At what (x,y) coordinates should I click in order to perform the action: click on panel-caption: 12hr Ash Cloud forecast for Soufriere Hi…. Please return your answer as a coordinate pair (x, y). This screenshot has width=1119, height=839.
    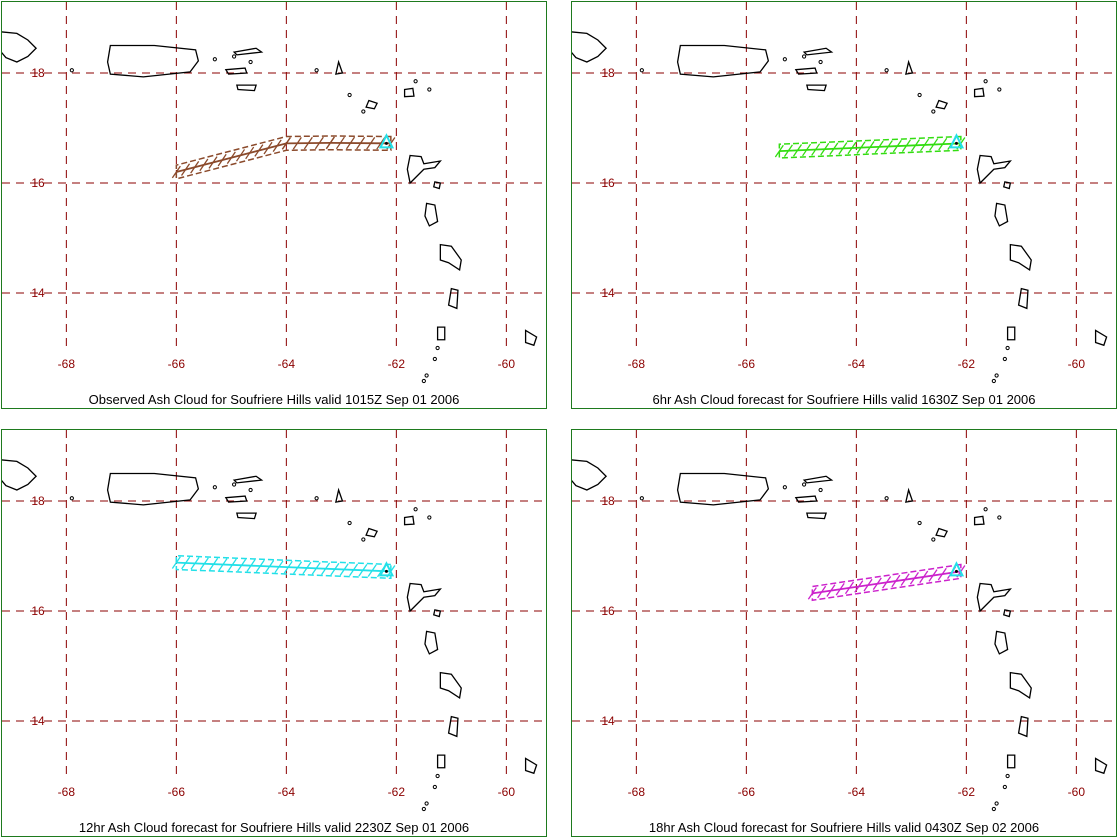
    Looking at the image, I should click on (274, 827).